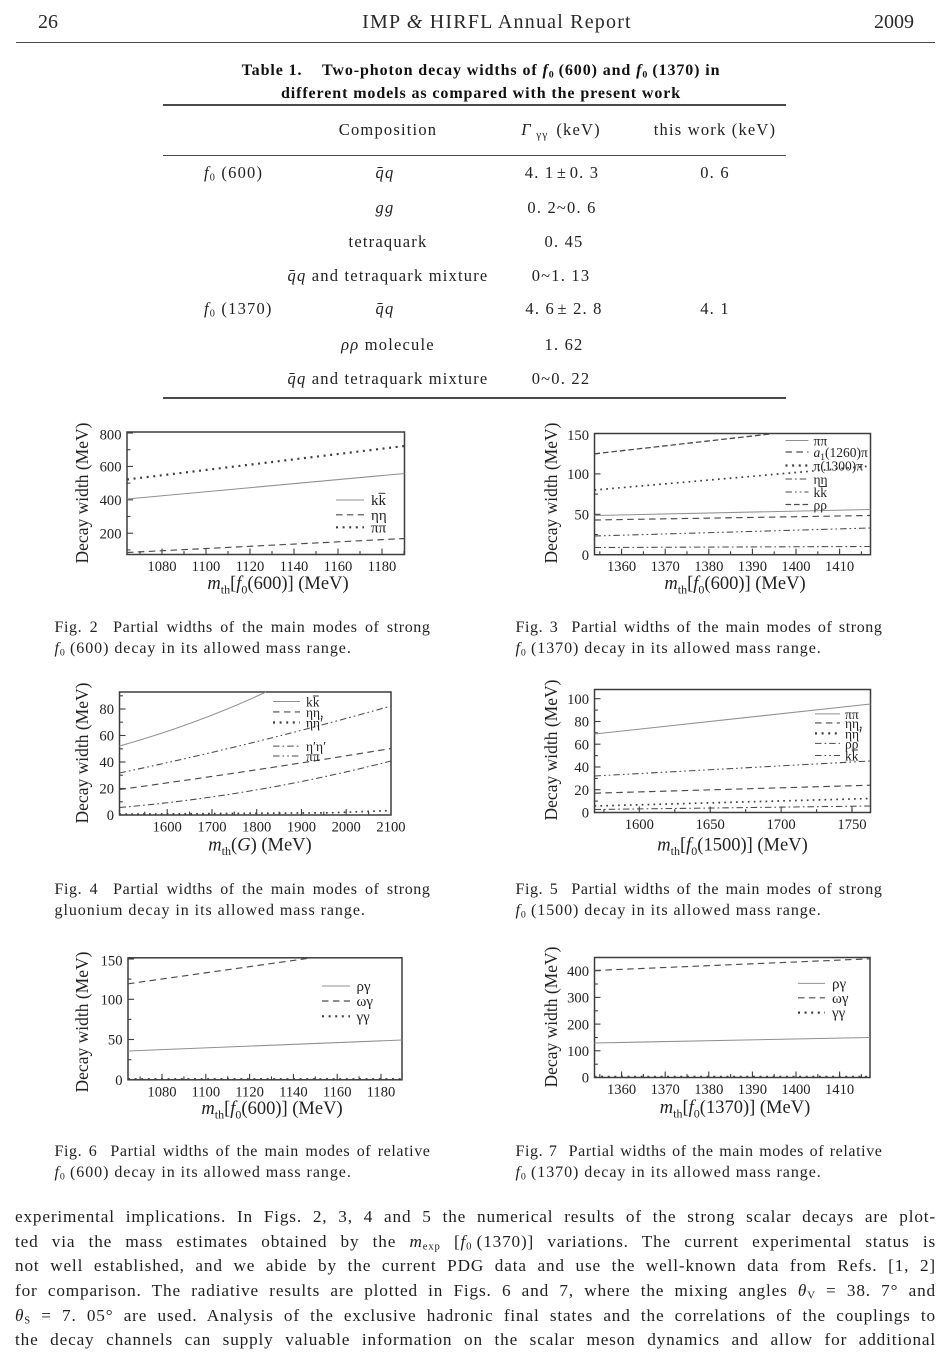  I want to click on svg-text: 1900, so click(301, 828).